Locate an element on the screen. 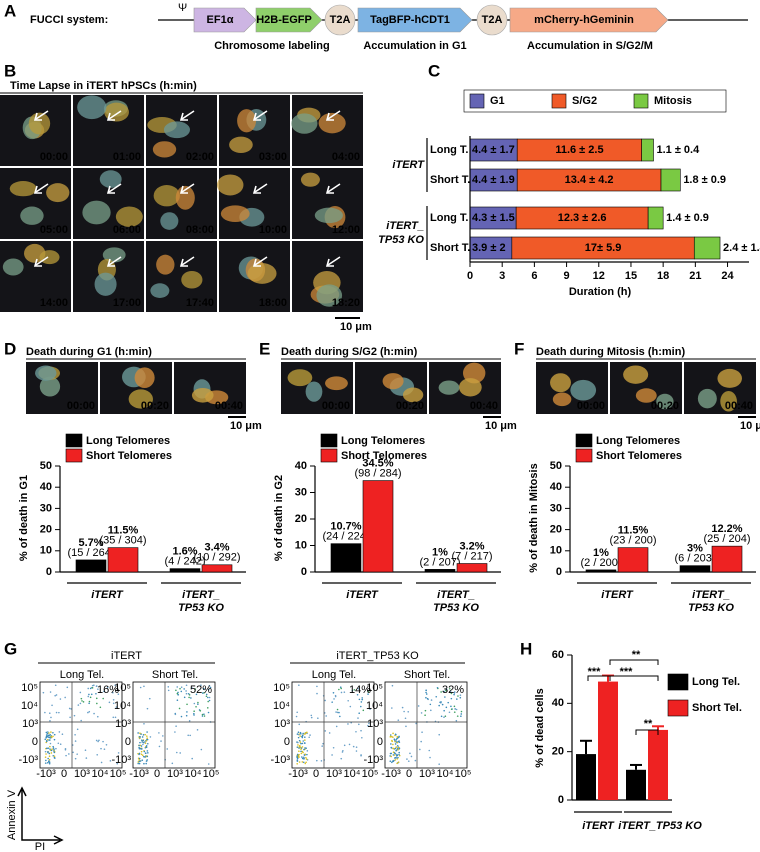  value-label: 3.2% is located at coordinates (471, 546).